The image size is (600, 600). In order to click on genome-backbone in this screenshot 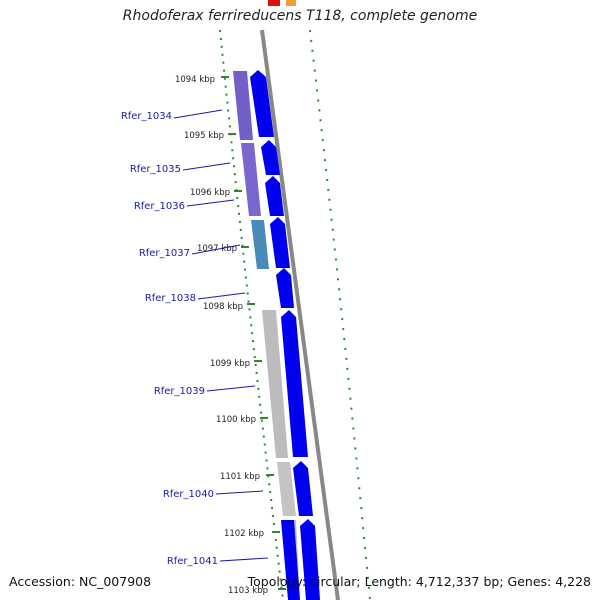, I will do `click(300, 314)`.